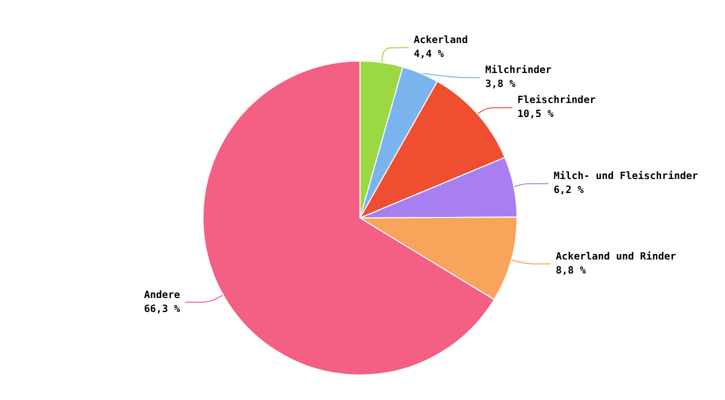 The height and width of the screenshot is (400, 725). Describe the element at coordinates (500, 84) in the screenshot. I see `data-label: 3,8 %` at that location.